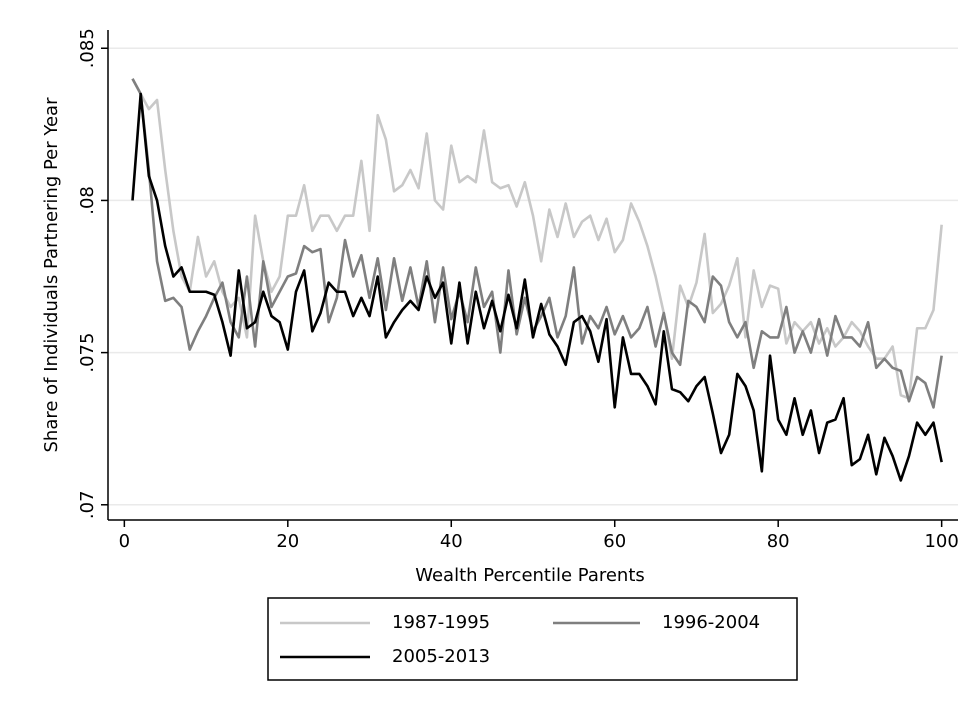  Describe the element at coordinates (532, 639) in the screenshot. I see `legend-box` at that location.